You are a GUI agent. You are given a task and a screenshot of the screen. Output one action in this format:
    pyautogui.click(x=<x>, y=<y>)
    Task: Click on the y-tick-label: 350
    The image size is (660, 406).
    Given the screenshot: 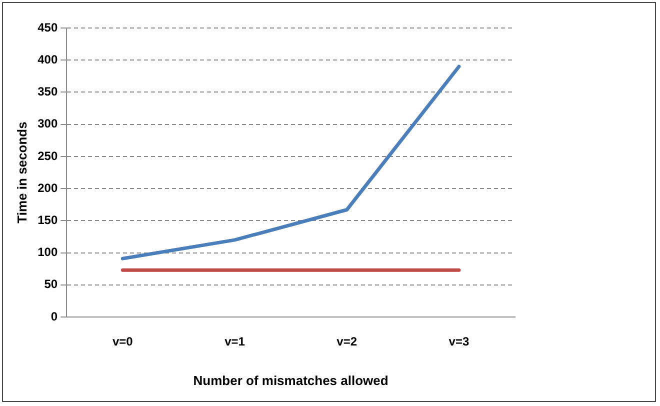 What is the action you would take?
    pyautogui.click(x=48, y=91)
    